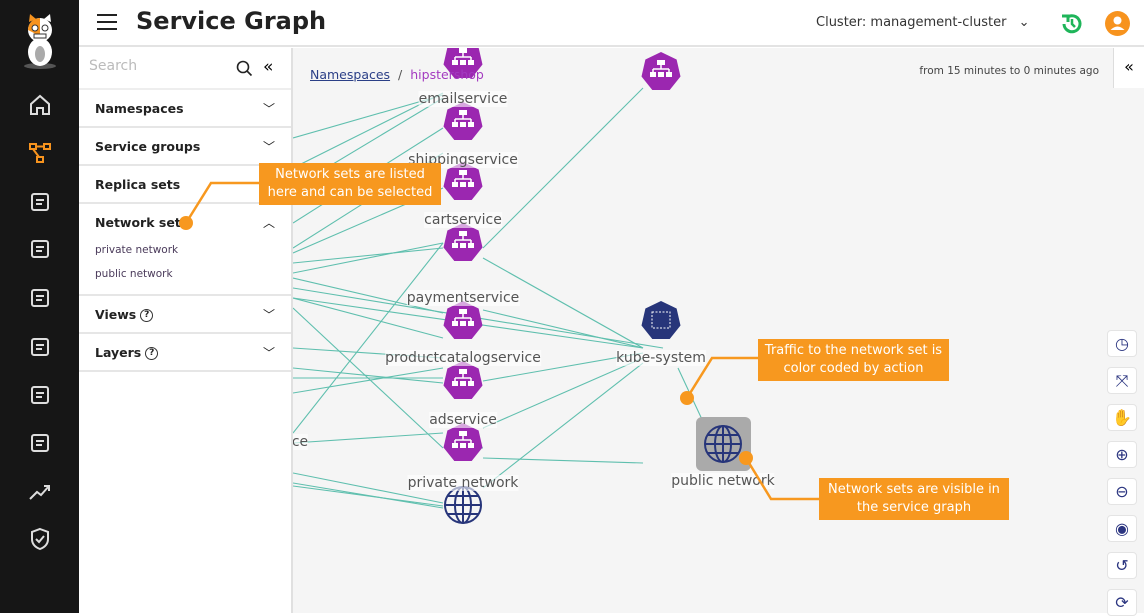 This screenshot has width=1144, height=616. I want to click on svc-node-shippingservice, so click(463, 181).